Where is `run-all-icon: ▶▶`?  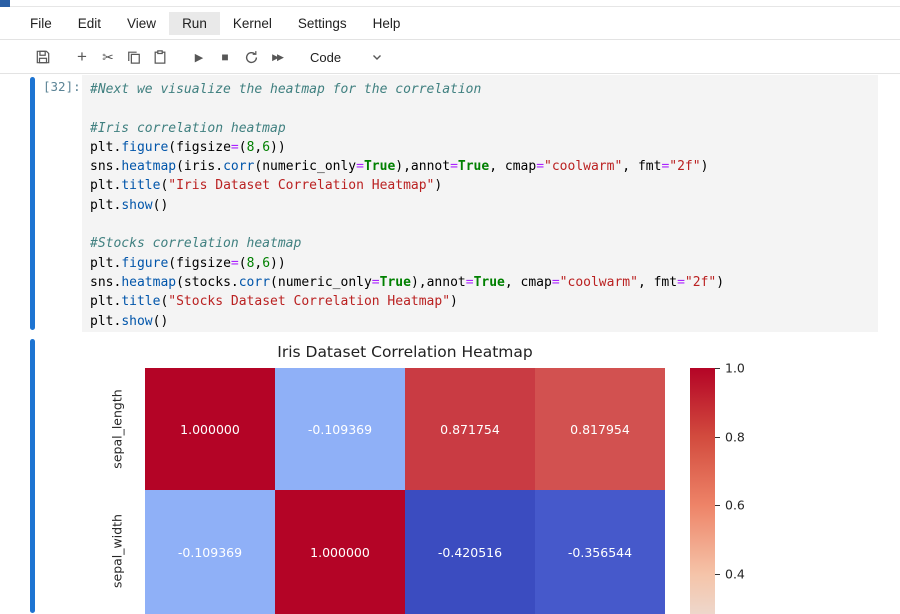
run-all-icon: ▶▶ is located at coordinates (278, 56).